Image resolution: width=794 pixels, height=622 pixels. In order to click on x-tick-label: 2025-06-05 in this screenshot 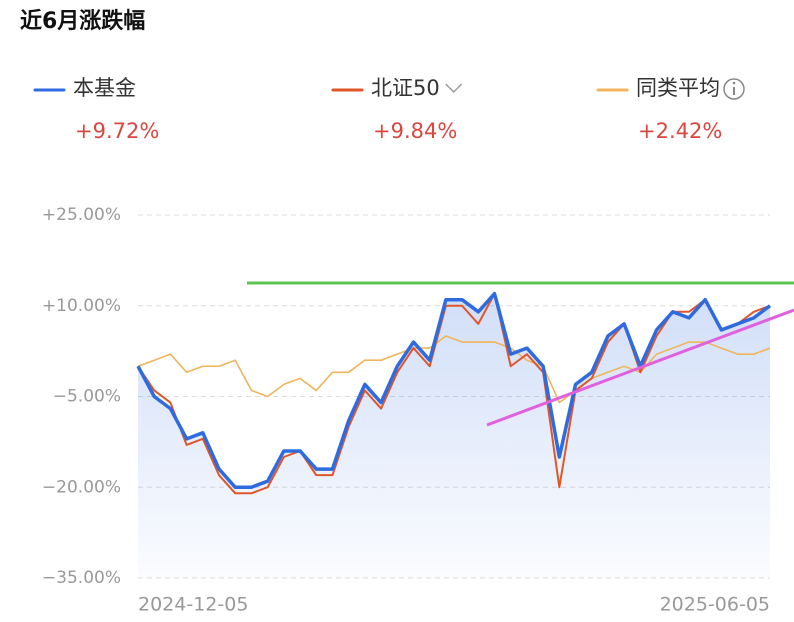, I will do `click(715, 605)`.